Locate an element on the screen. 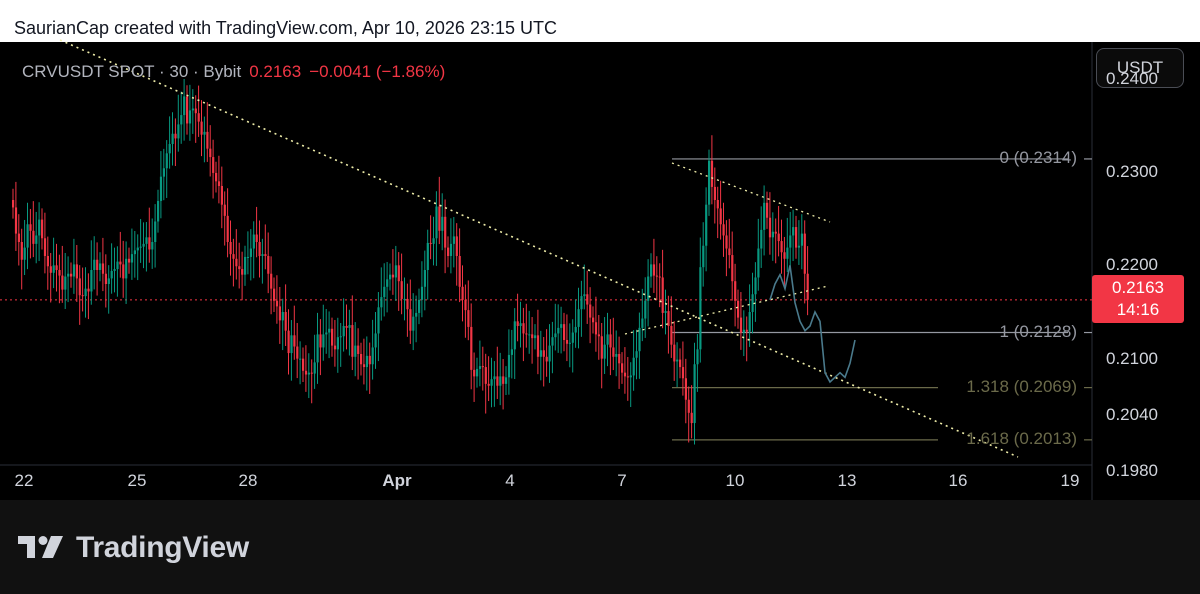  fib-level-label: 1.318 (0.2069) is located at coordinates (1021, 386).